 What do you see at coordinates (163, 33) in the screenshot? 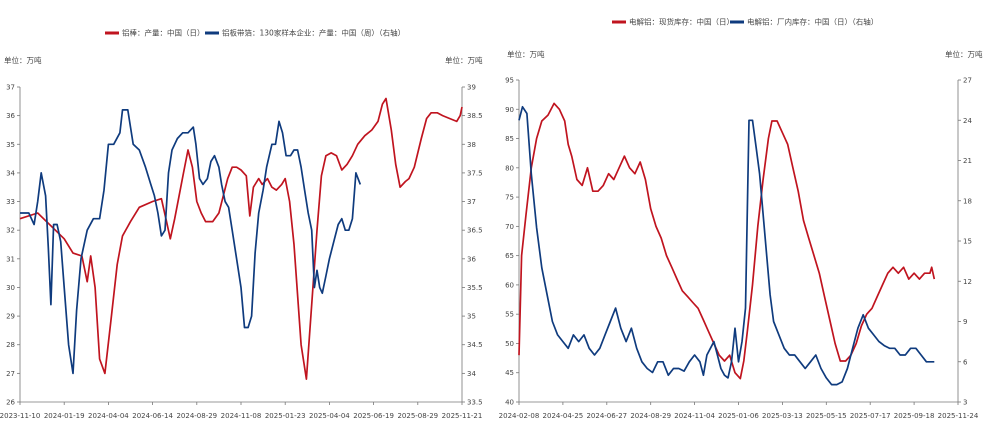
I see `legend-label-1: 铝棒：产量：中国（日）` at bounding box center [163, 33].